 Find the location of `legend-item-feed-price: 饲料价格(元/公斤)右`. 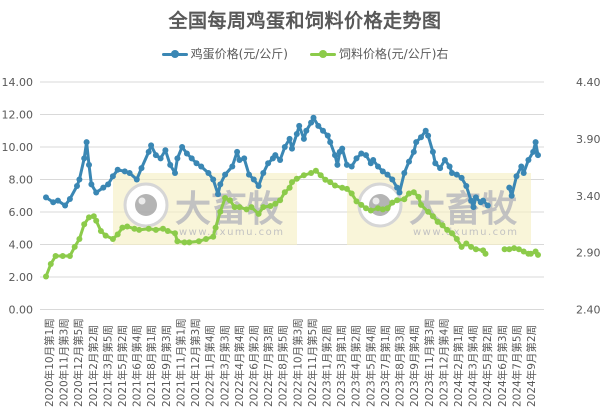

legend-item-feed-price: 饲料价格(元/公斤)右 is located at coordinates (379, 53).